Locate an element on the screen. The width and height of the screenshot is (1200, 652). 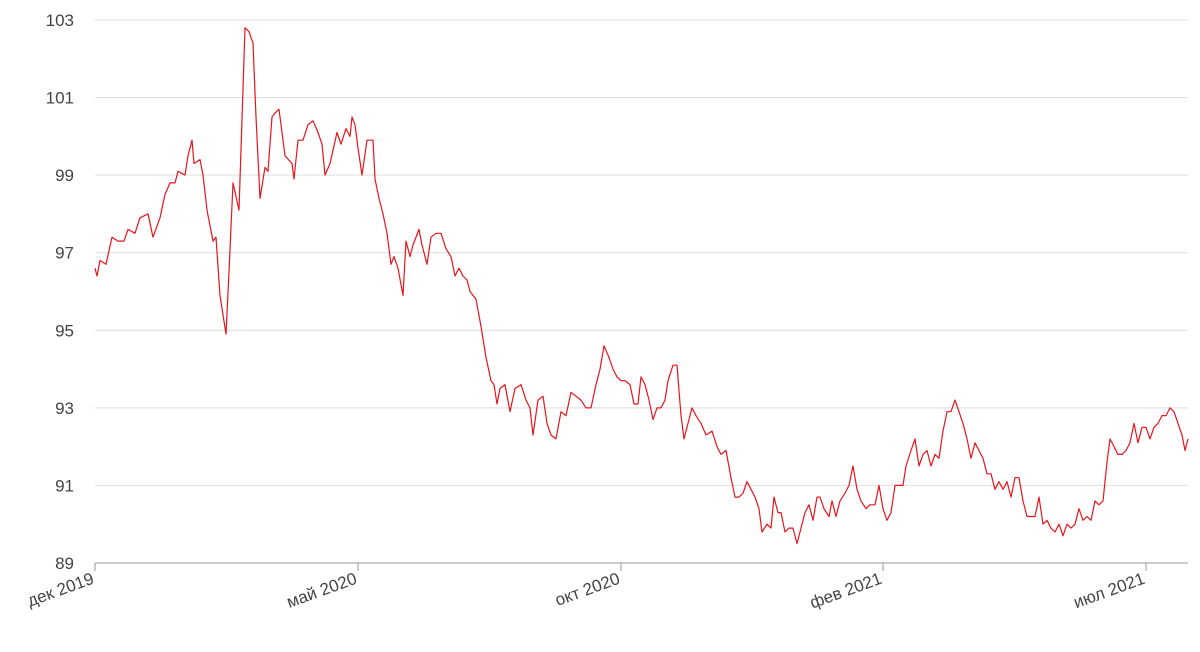
y-tick-label: 89 is located at coordinates (64, 563).